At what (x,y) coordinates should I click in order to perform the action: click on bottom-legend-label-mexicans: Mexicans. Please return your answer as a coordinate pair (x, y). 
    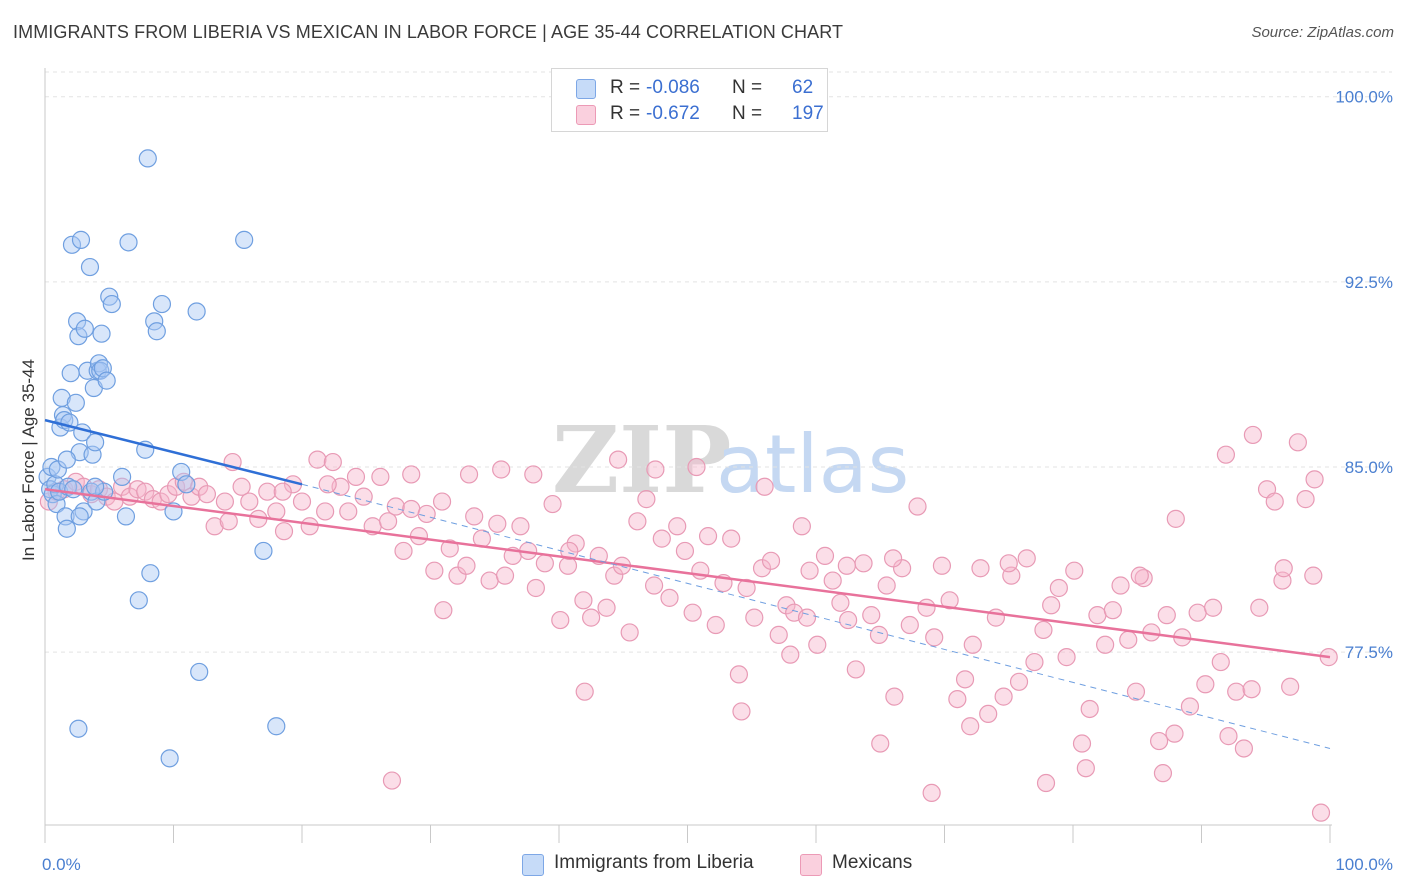
    Looking at the image, I should click on (872, 862).